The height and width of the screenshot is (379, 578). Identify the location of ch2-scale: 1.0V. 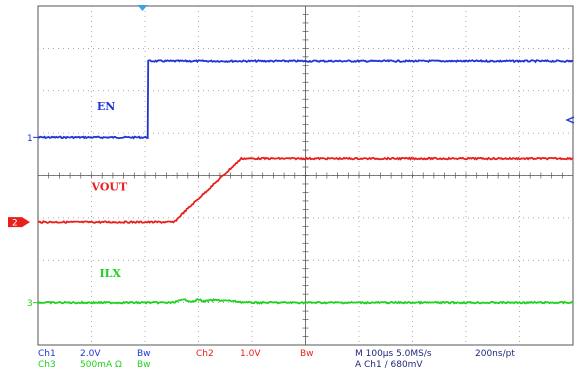
(250, 354).